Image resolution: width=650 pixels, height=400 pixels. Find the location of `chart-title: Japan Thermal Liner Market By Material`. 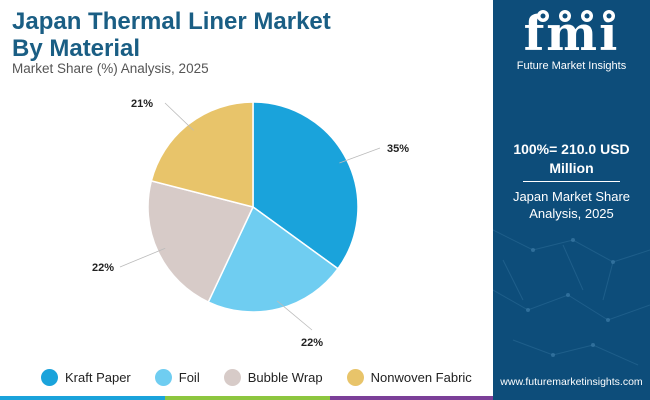

chart-title: Japan Thermal Liner Market By Material is located at coordinates (242, 35).